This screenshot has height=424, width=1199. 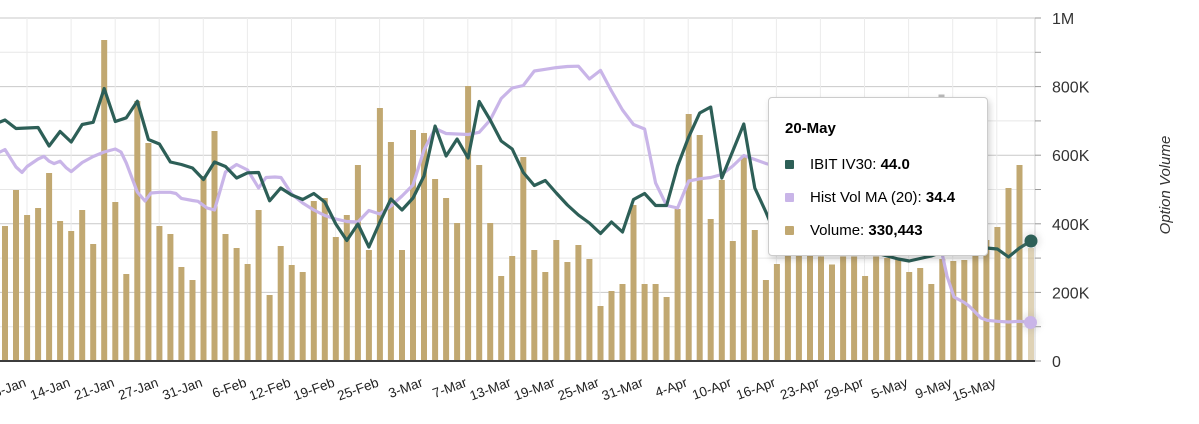 I want to click on svg-text: 19-Feb, so click(x=313, y=389).